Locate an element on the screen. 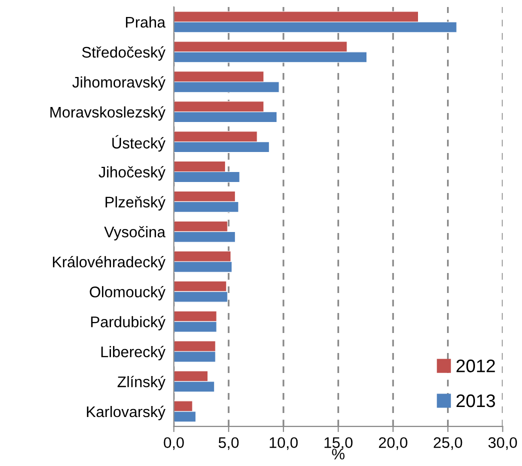 This screenshot has width=522, height=466. y-tick-label: Liberecký is located at coordinates (133, 353).